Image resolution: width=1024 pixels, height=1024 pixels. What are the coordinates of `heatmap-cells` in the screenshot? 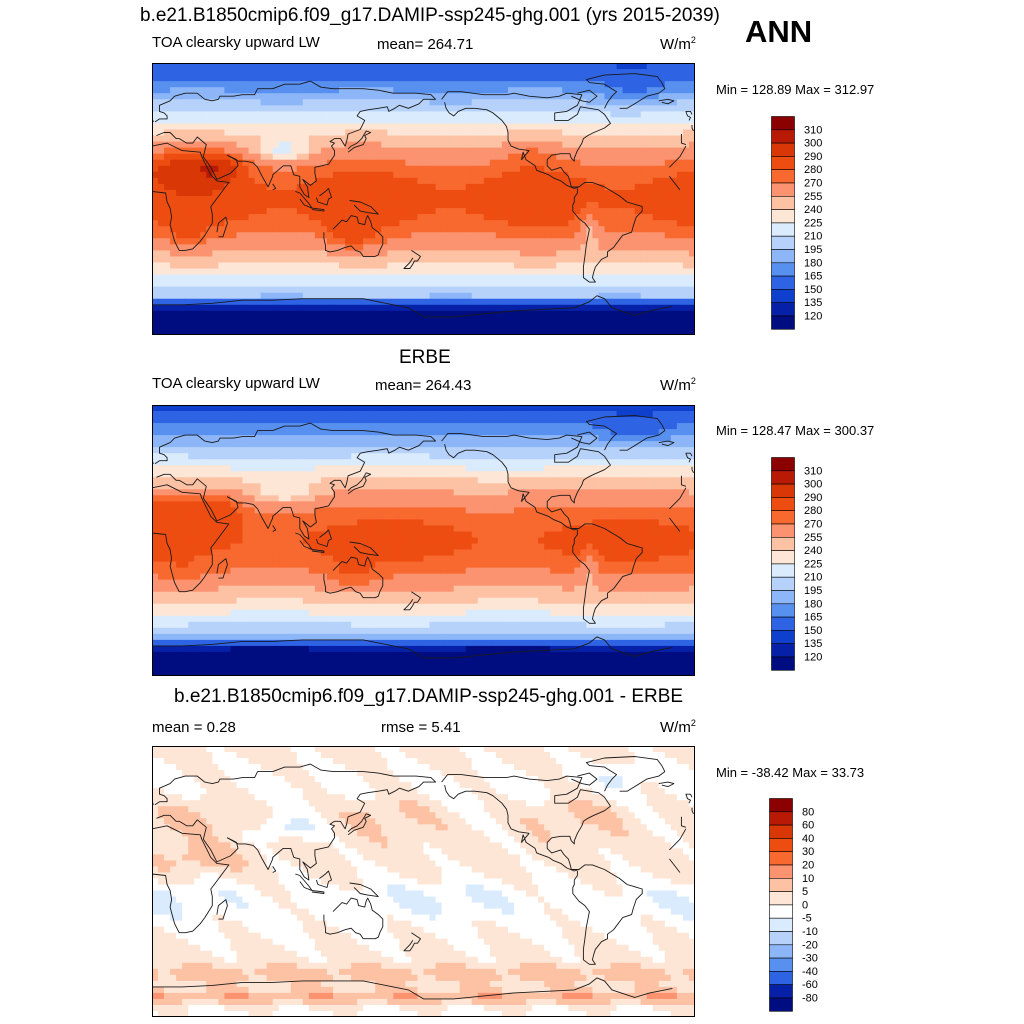 It's located at (423, 540).